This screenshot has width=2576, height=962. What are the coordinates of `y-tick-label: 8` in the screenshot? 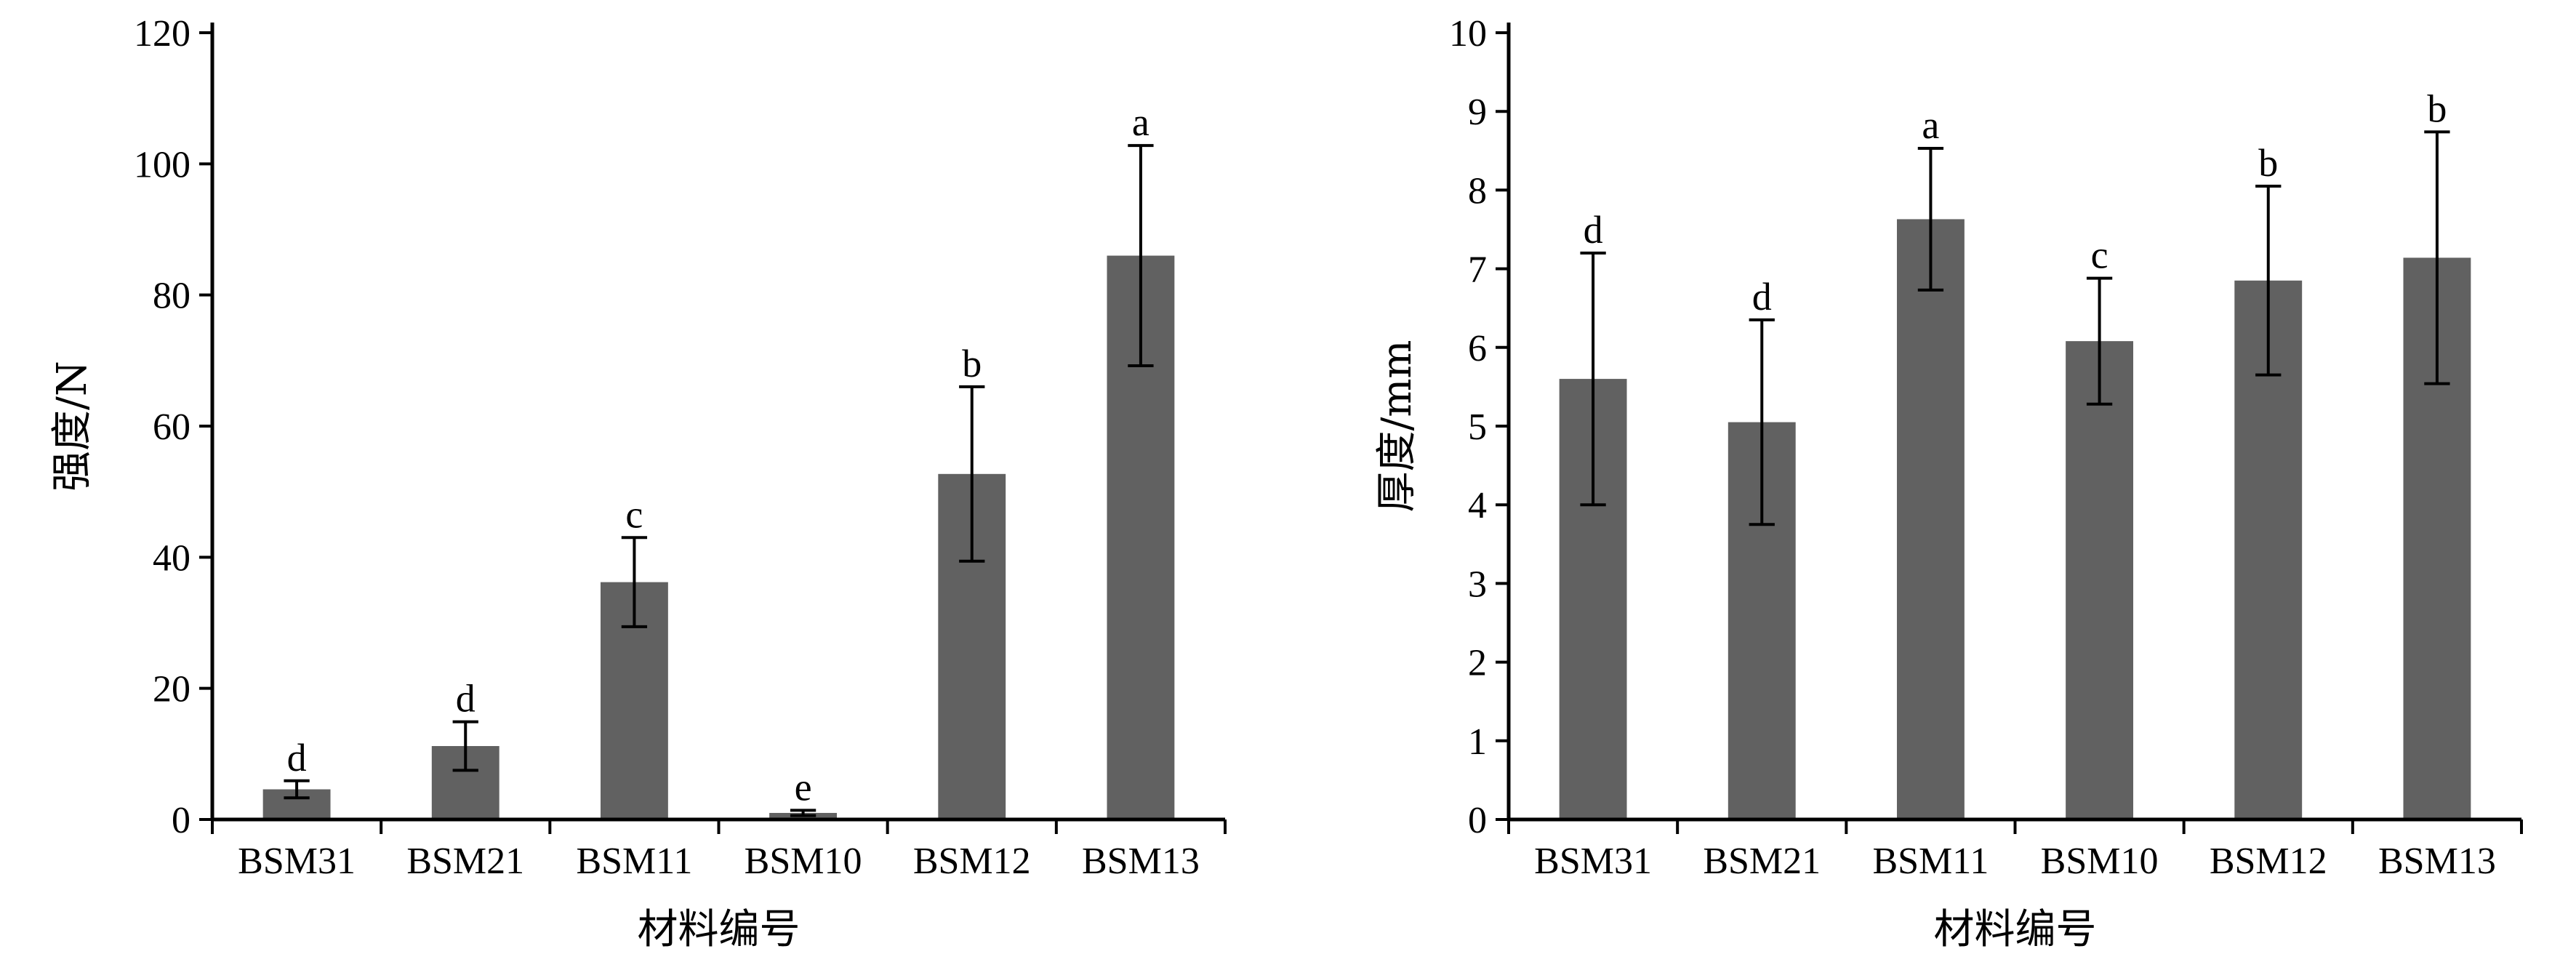 It's located at (1477, 191).